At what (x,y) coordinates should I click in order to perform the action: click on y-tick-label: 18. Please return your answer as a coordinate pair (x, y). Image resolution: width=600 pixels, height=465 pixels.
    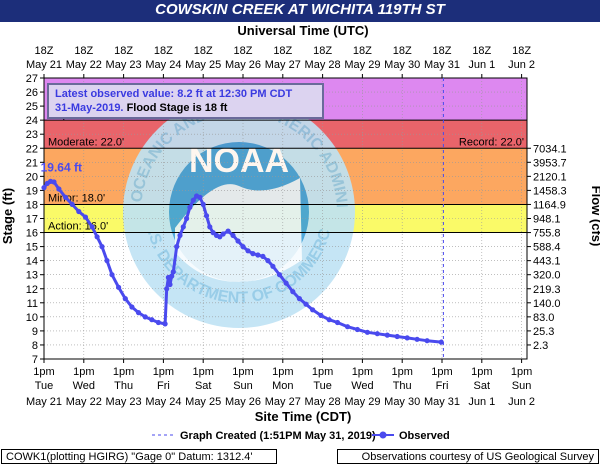
    Looking at the image, I should click on (32, 205).